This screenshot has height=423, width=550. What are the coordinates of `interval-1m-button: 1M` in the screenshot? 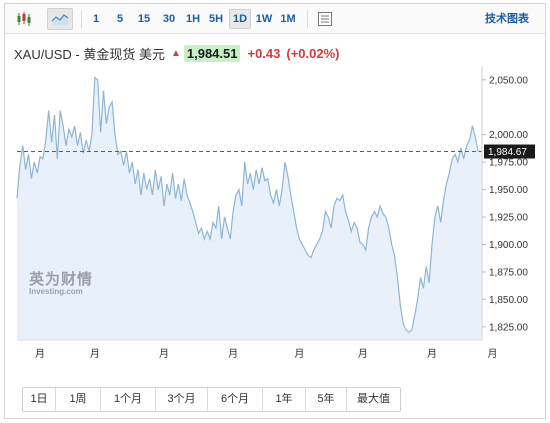 It's located at (288, 19).